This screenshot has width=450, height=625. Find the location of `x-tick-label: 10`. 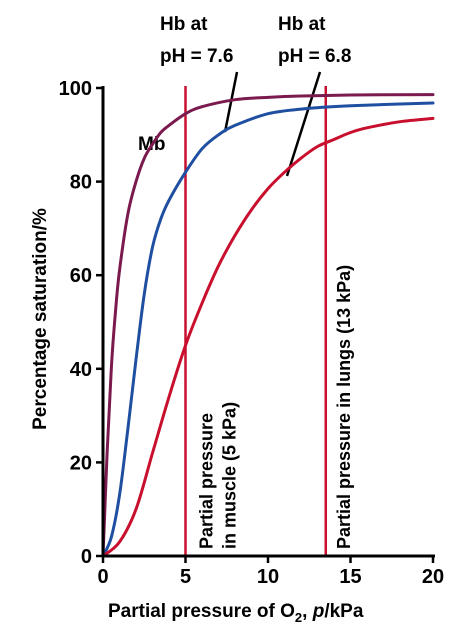

x-tick-label: 10 is located at coordinates (268, 577).